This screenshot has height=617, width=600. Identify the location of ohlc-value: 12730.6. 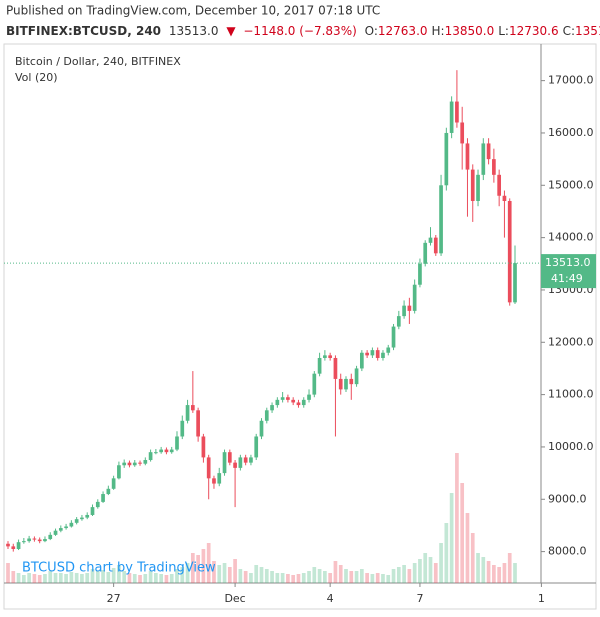
(534, 31).